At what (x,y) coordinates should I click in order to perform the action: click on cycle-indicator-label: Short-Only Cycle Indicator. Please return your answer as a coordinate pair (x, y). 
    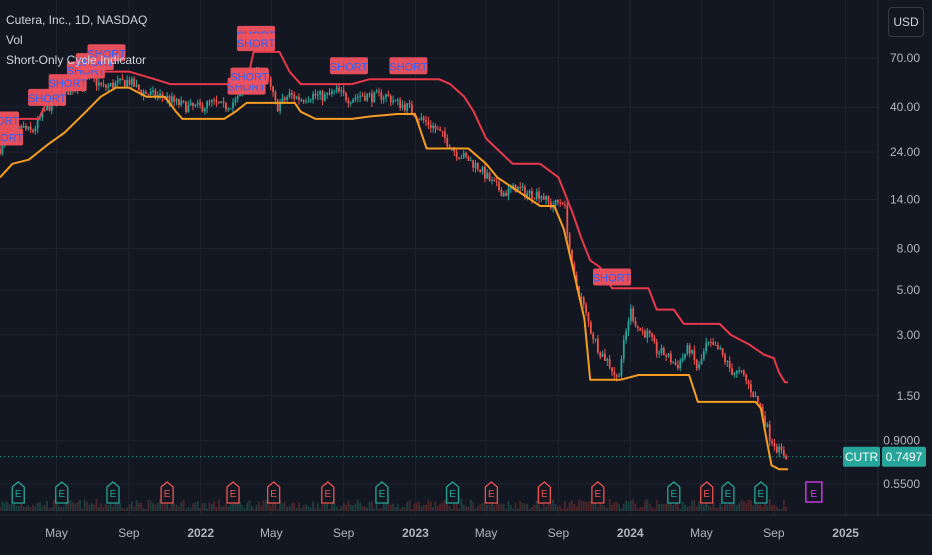
    Looking at the image, I should click on (76, 60).